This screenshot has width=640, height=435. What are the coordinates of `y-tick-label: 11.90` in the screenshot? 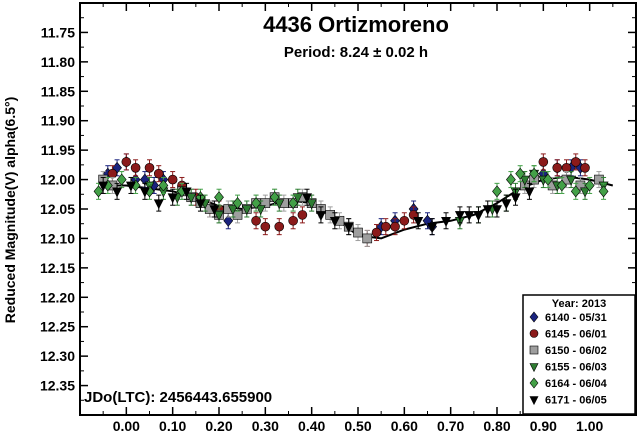 It's located at (58, 121).